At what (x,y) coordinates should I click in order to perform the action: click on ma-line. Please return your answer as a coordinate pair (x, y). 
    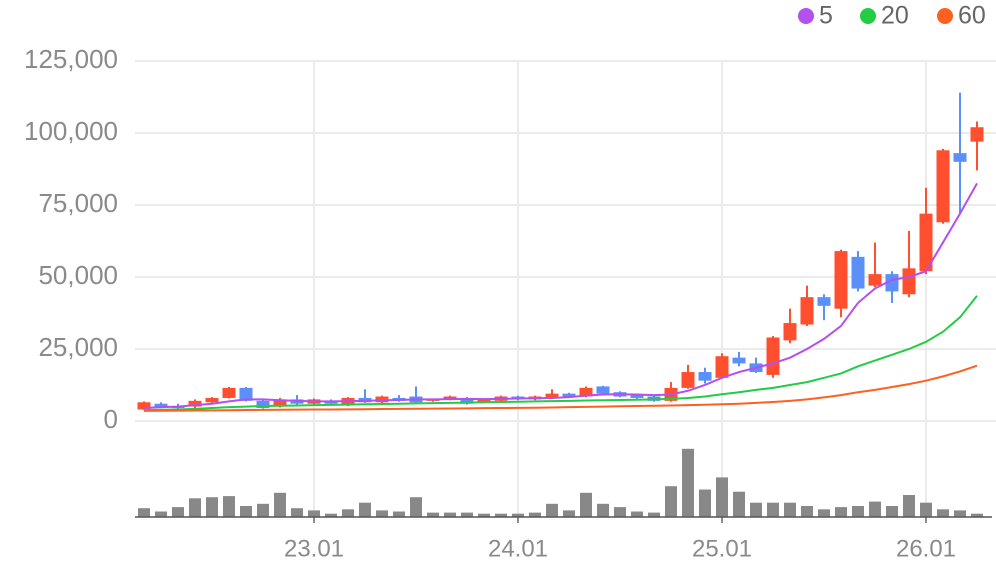
    Looking at the image, I should click on (560, 388).